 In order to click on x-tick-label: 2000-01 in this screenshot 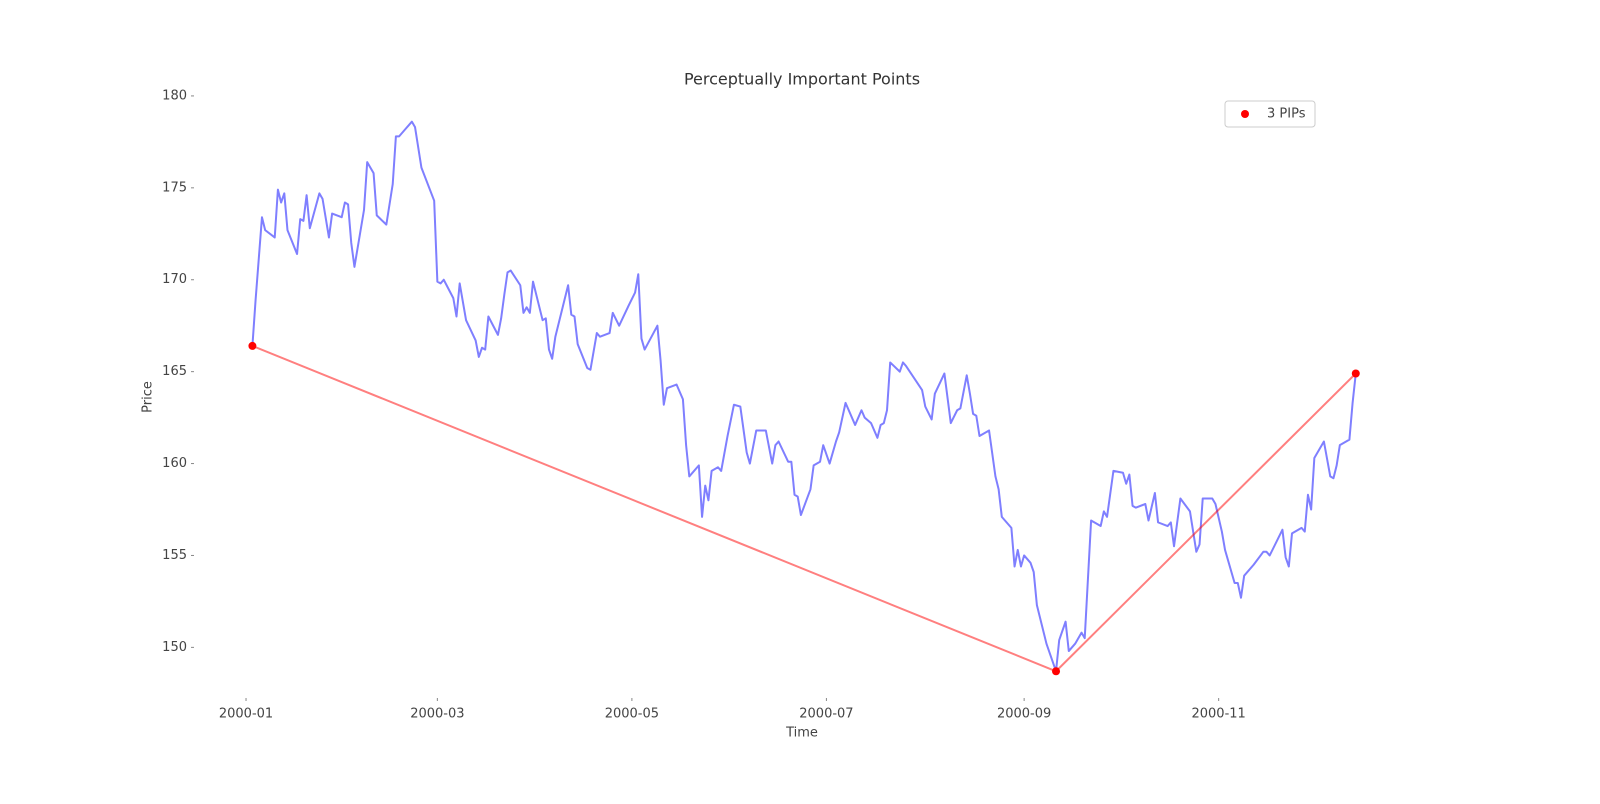, I will do `click(246, 714)`.